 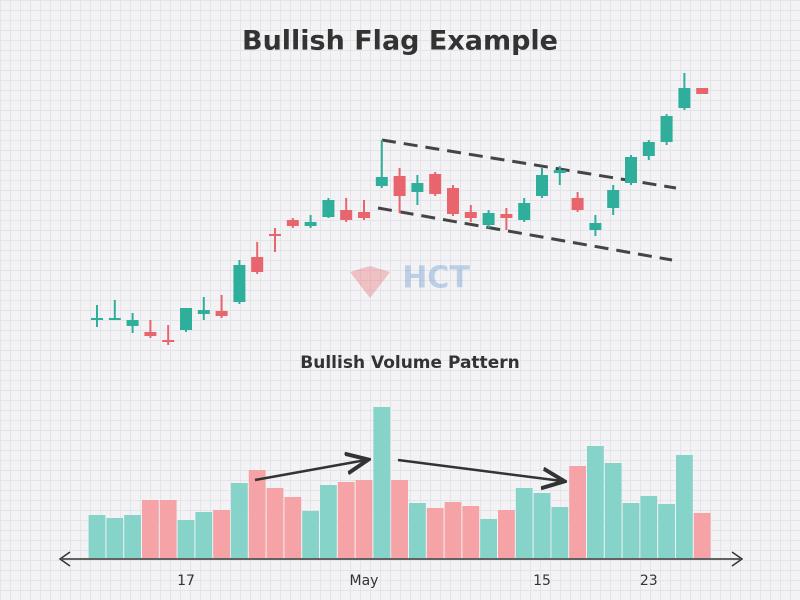 What do you see at coordinates (409, 363) in the screenshot?
I see `volume-title: Bullish Volume Pattern` at bounding box center [409, 363].